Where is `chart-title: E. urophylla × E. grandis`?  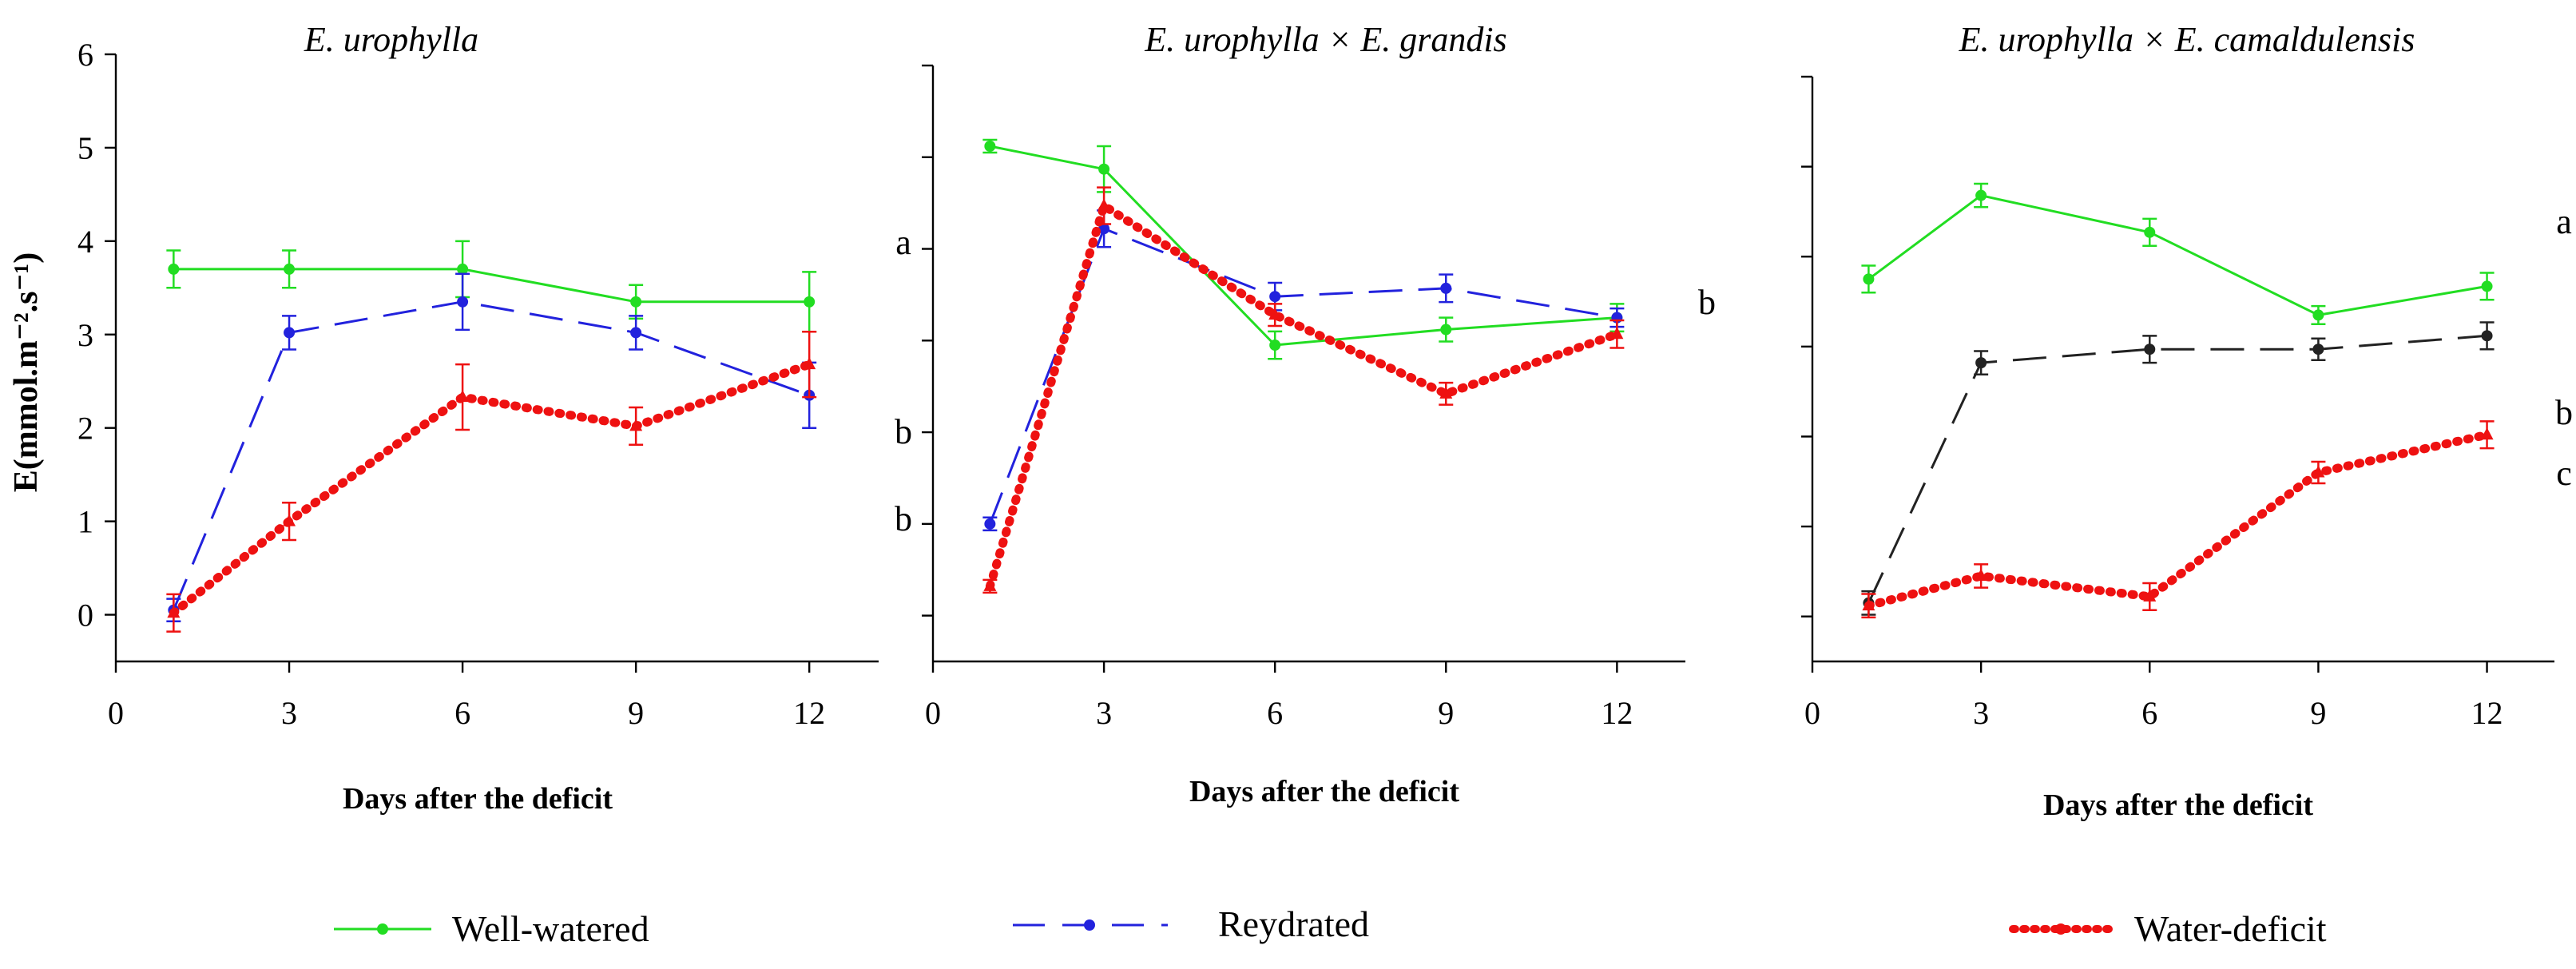 chart-title: E. urophylla × E. grandis is located at coordinates (1325, 39).